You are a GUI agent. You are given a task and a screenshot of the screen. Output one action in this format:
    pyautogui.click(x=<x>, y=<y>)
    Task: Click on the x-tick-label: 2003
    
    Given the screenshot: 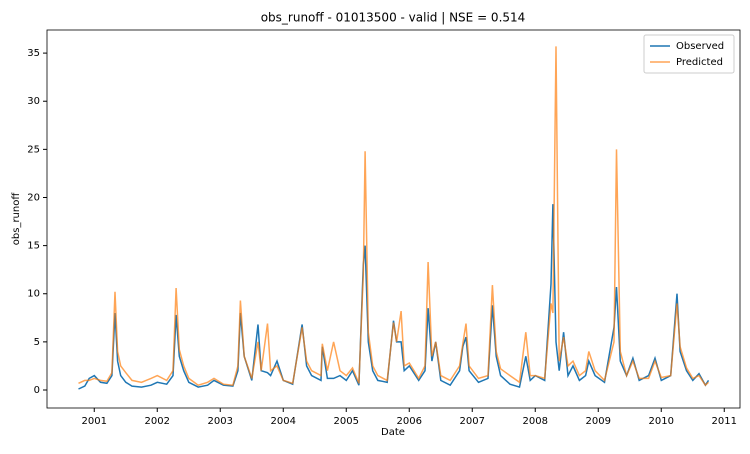 What is the action you would take?
    pyautogui.click(x=220, y=421)
    